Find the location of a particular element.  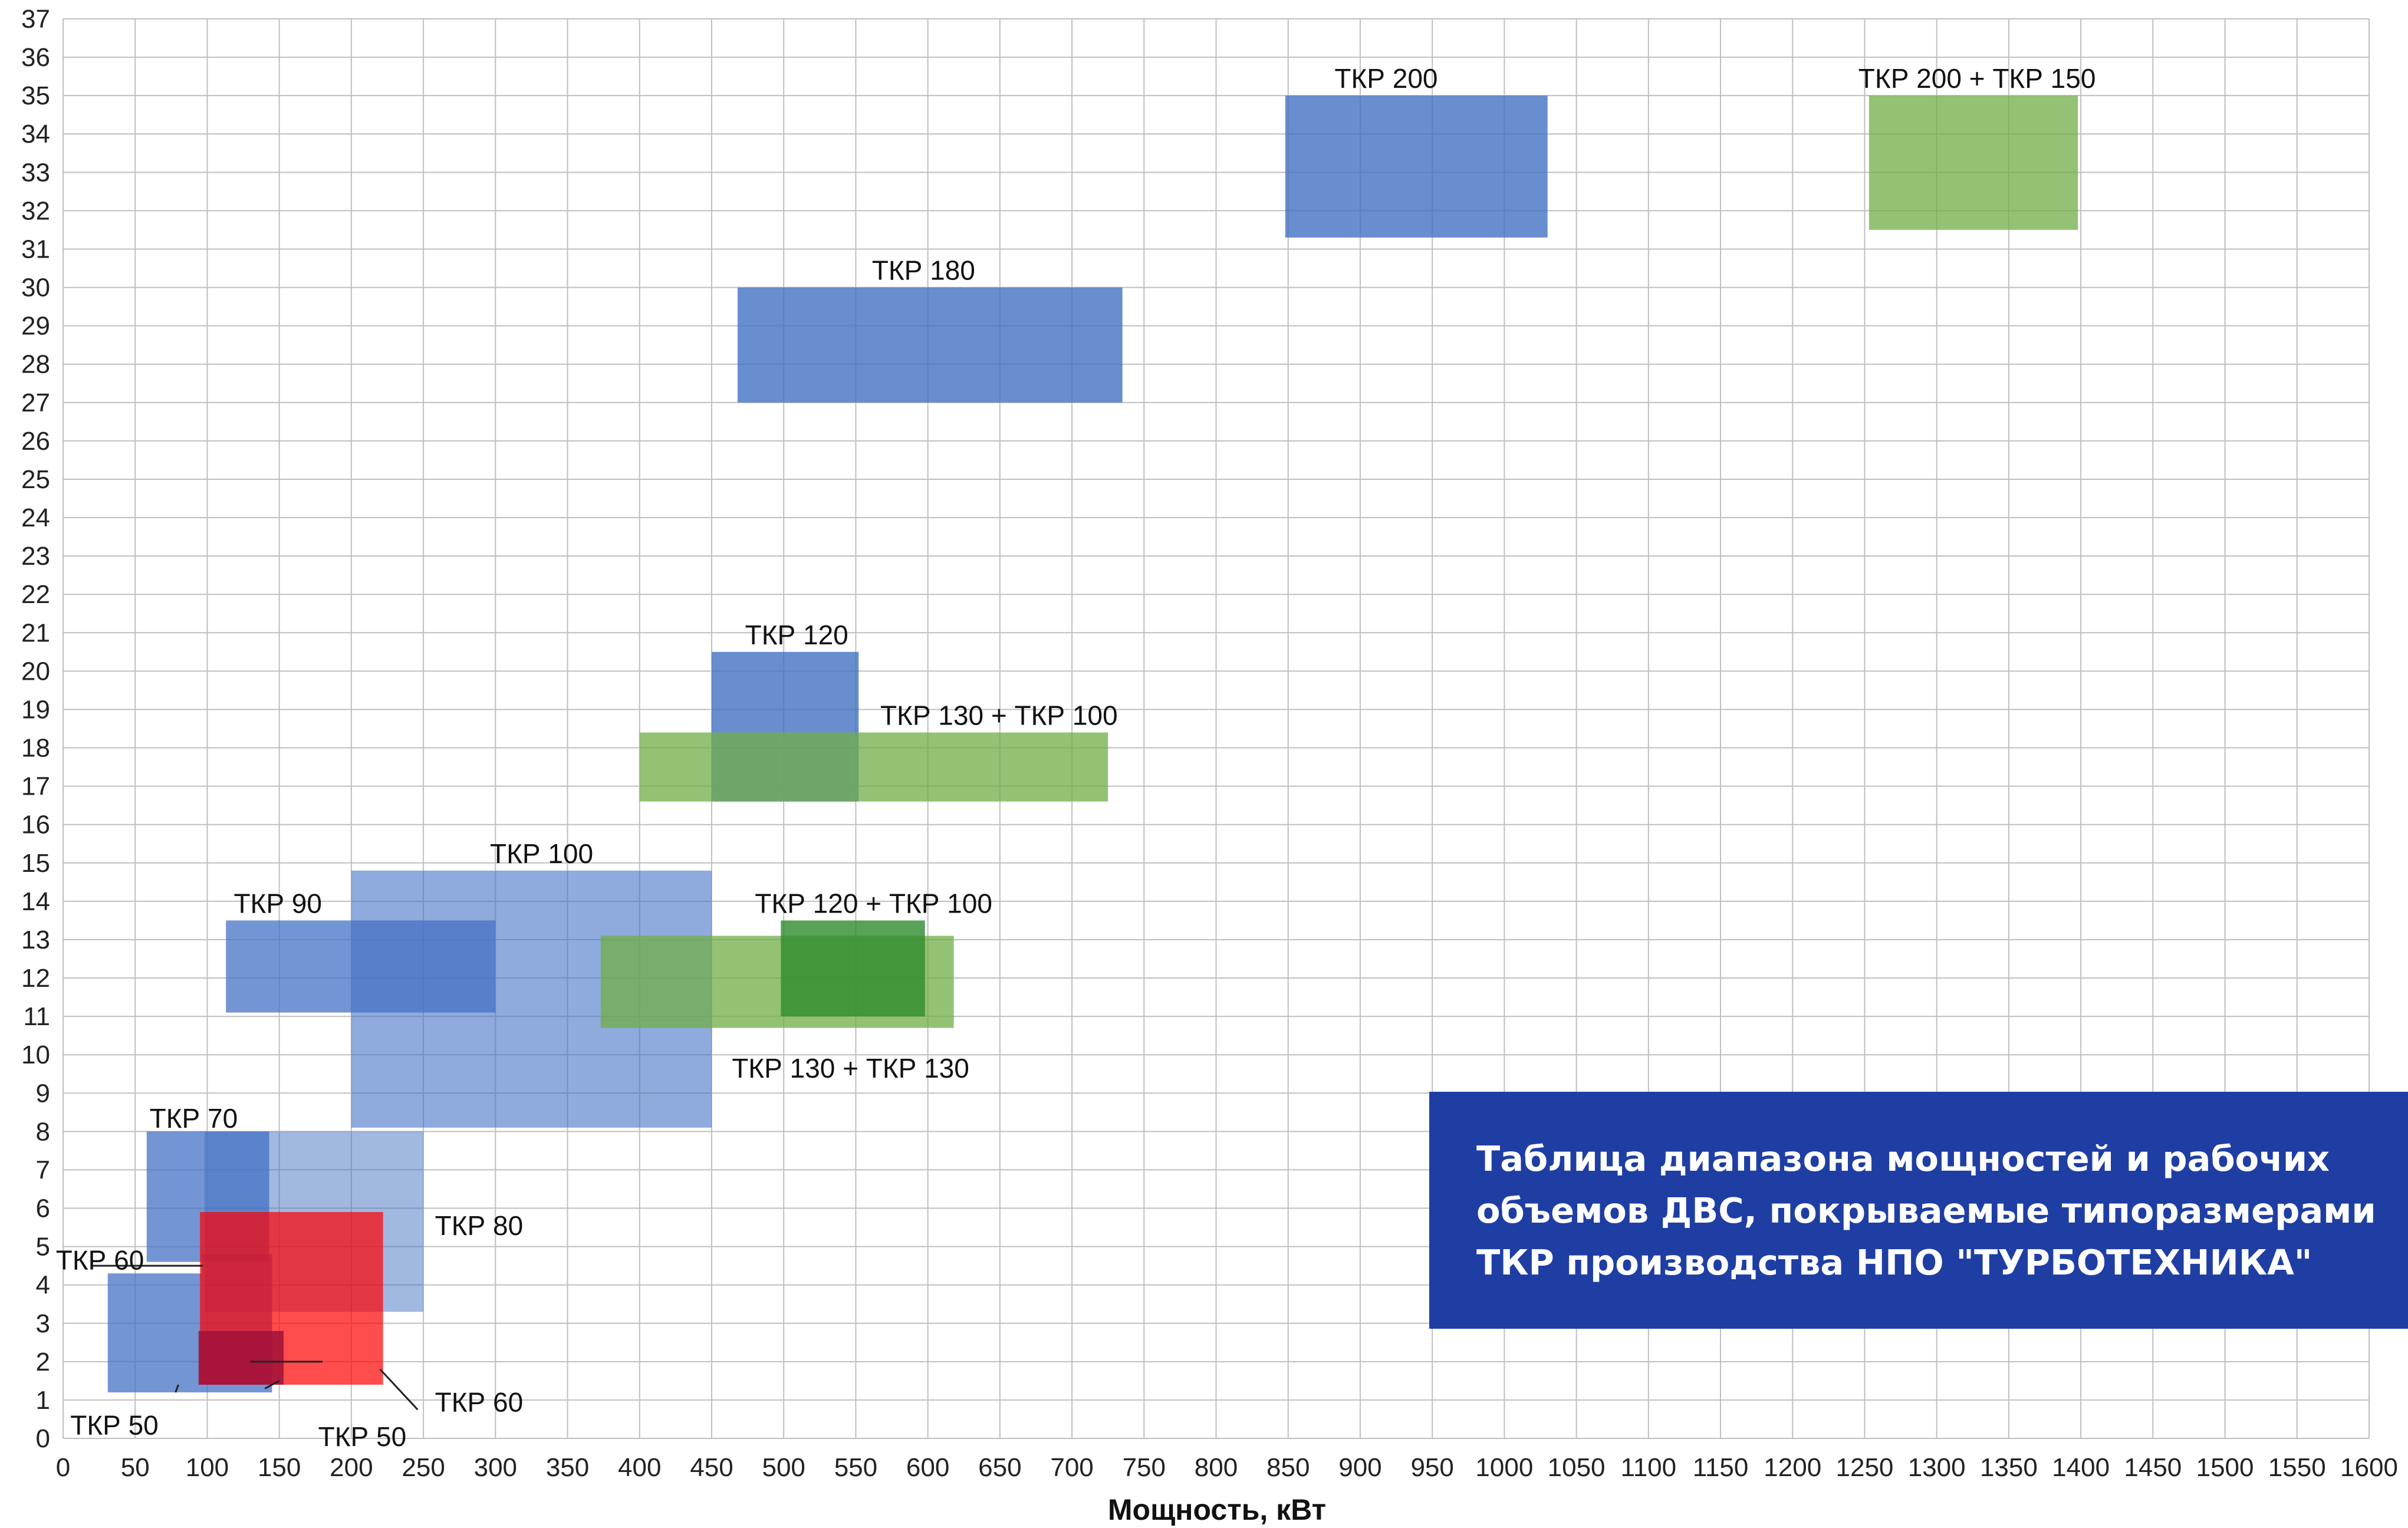

y-tick-label: 9 is located at coordinates (43, 1093).